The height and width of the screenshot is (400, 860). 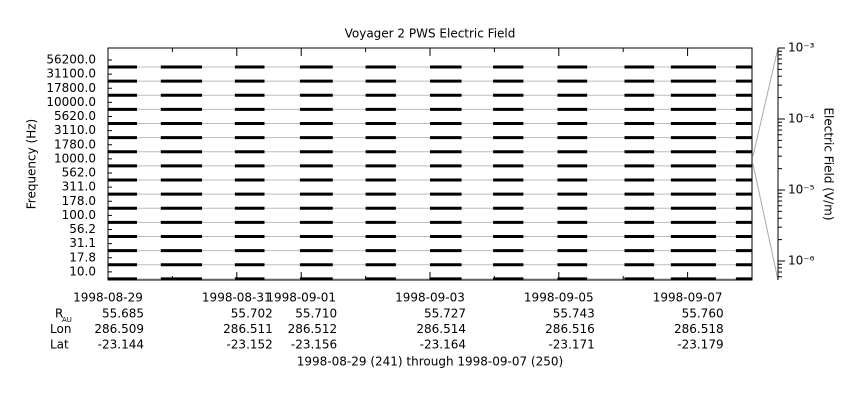 What do you see at coordinates (801, 189) in the screenshot?
I see `y2-tick-label: 10⁻⁵` at bounding box center [801, 189].